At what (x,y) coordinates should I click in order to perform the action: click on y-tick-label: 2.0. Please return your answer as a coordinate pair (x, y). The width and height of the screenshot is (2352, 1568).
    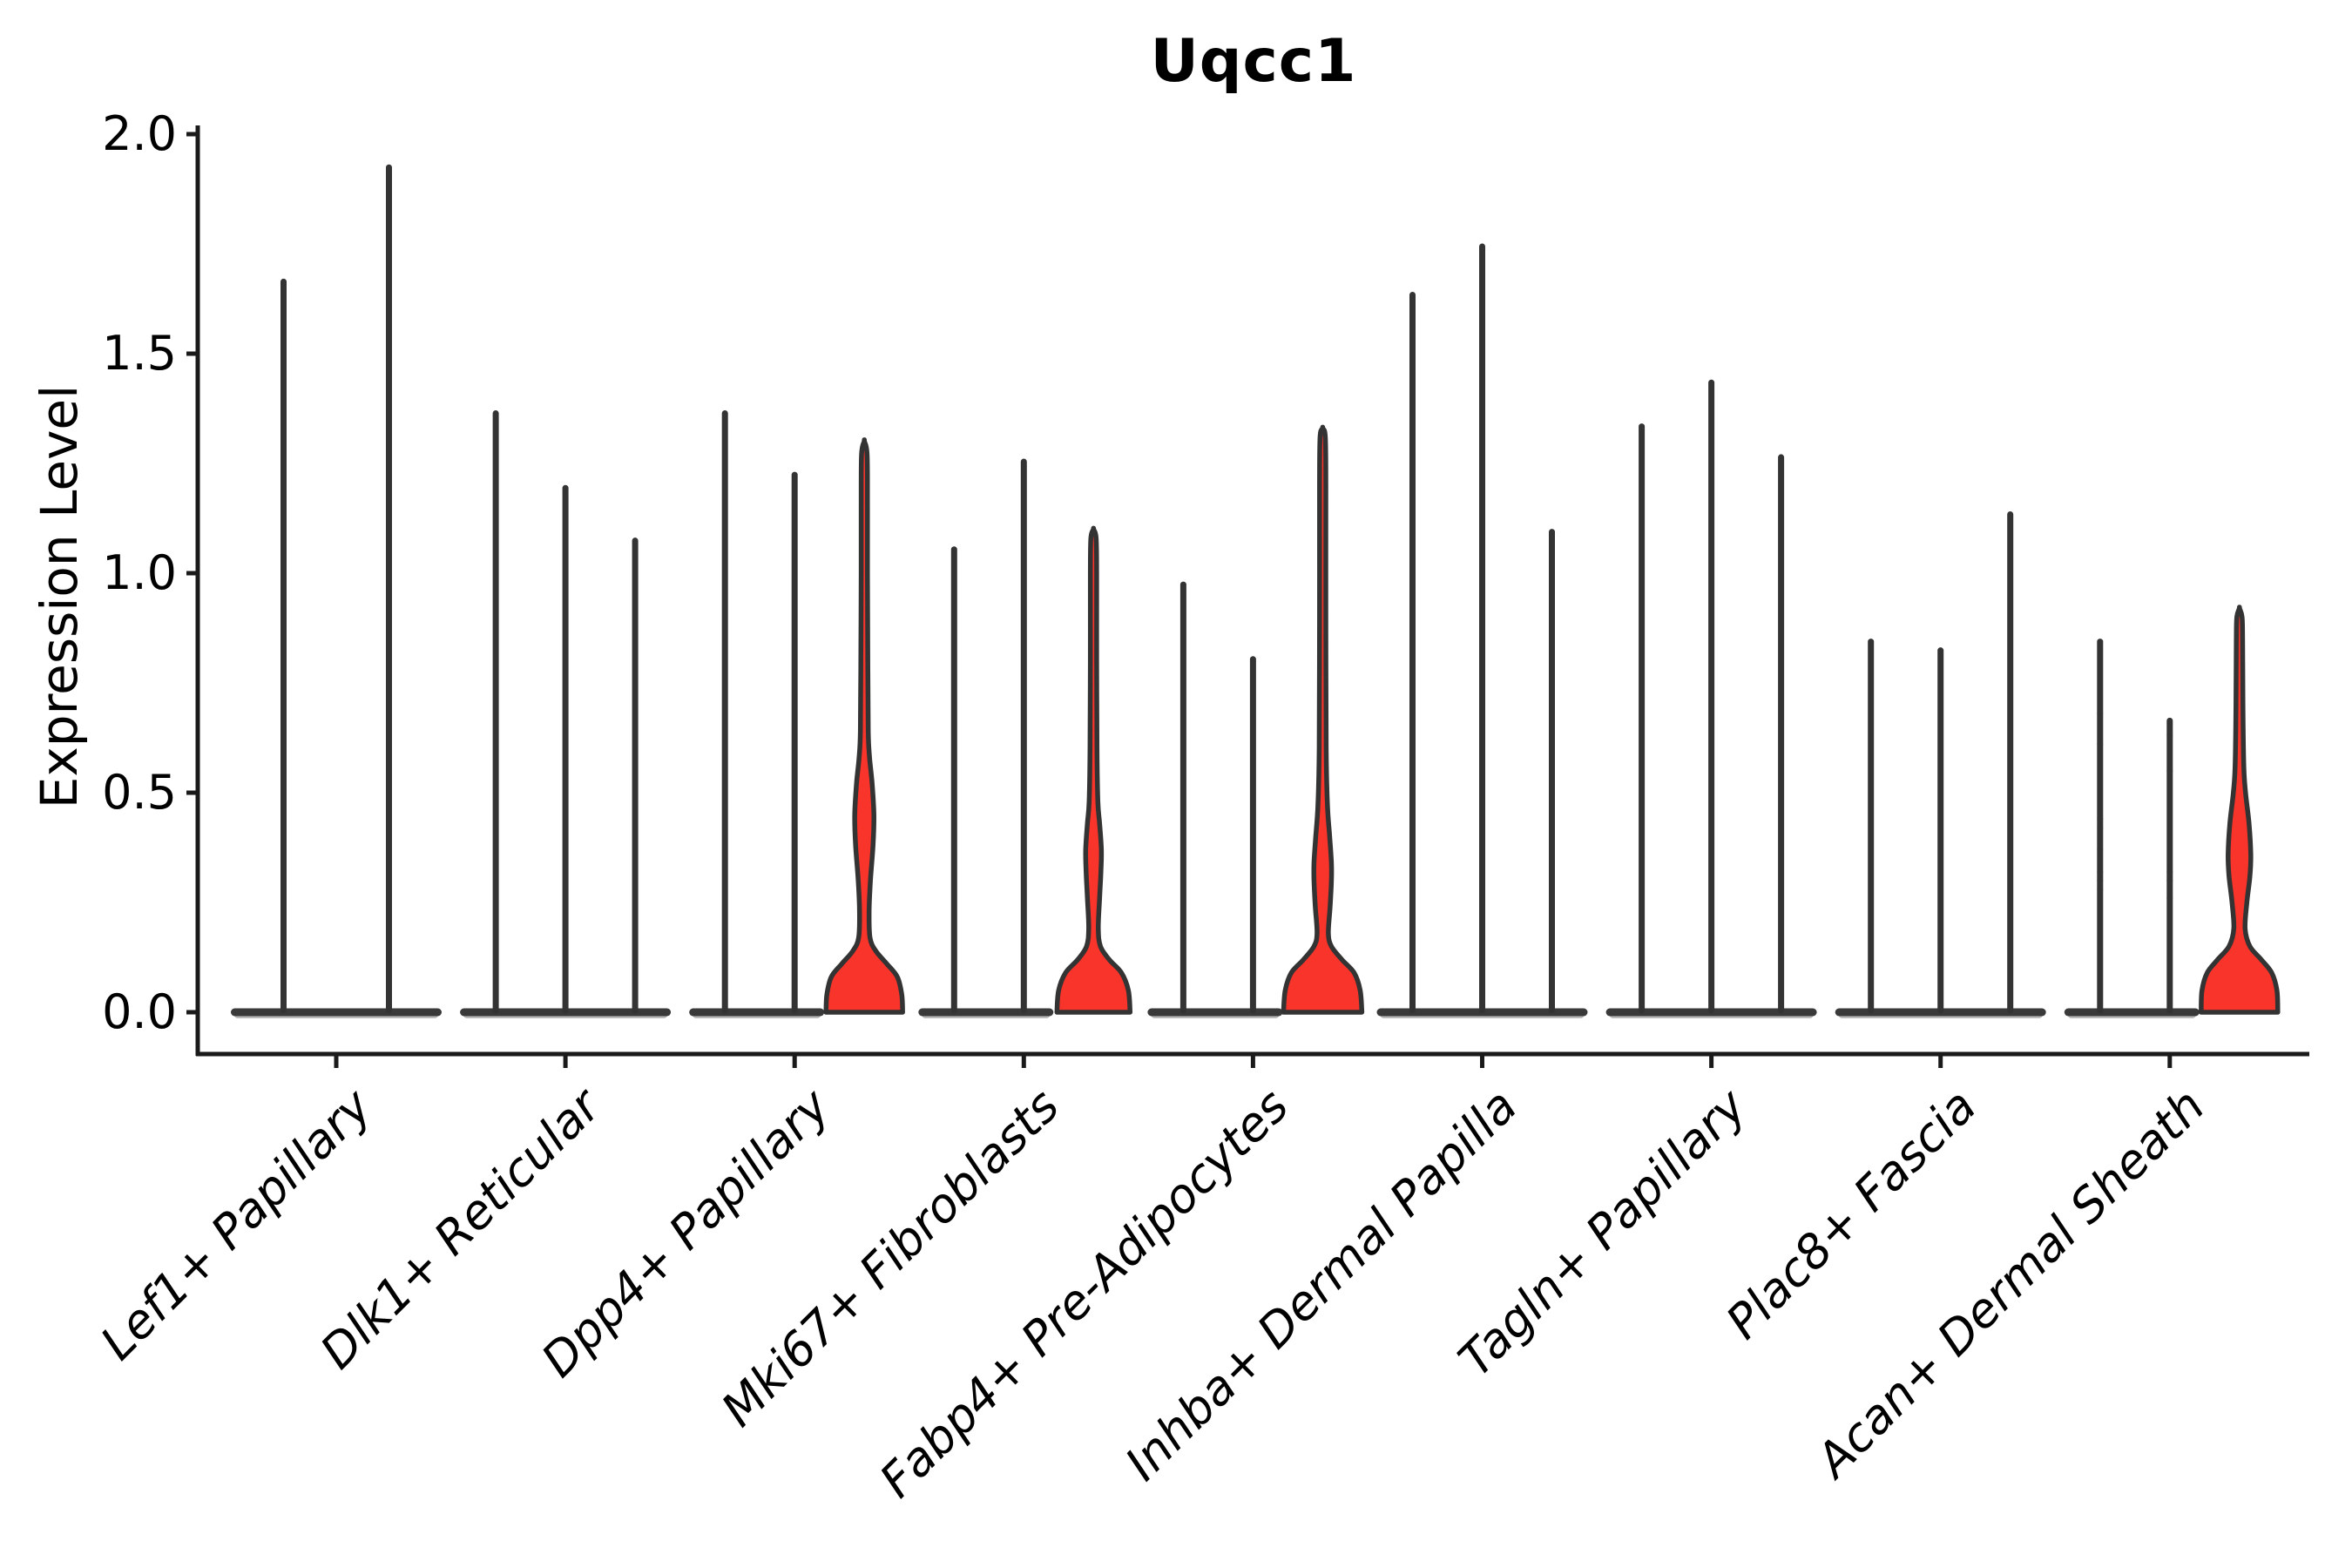
    Looking at the image, I should click on (139, 134).